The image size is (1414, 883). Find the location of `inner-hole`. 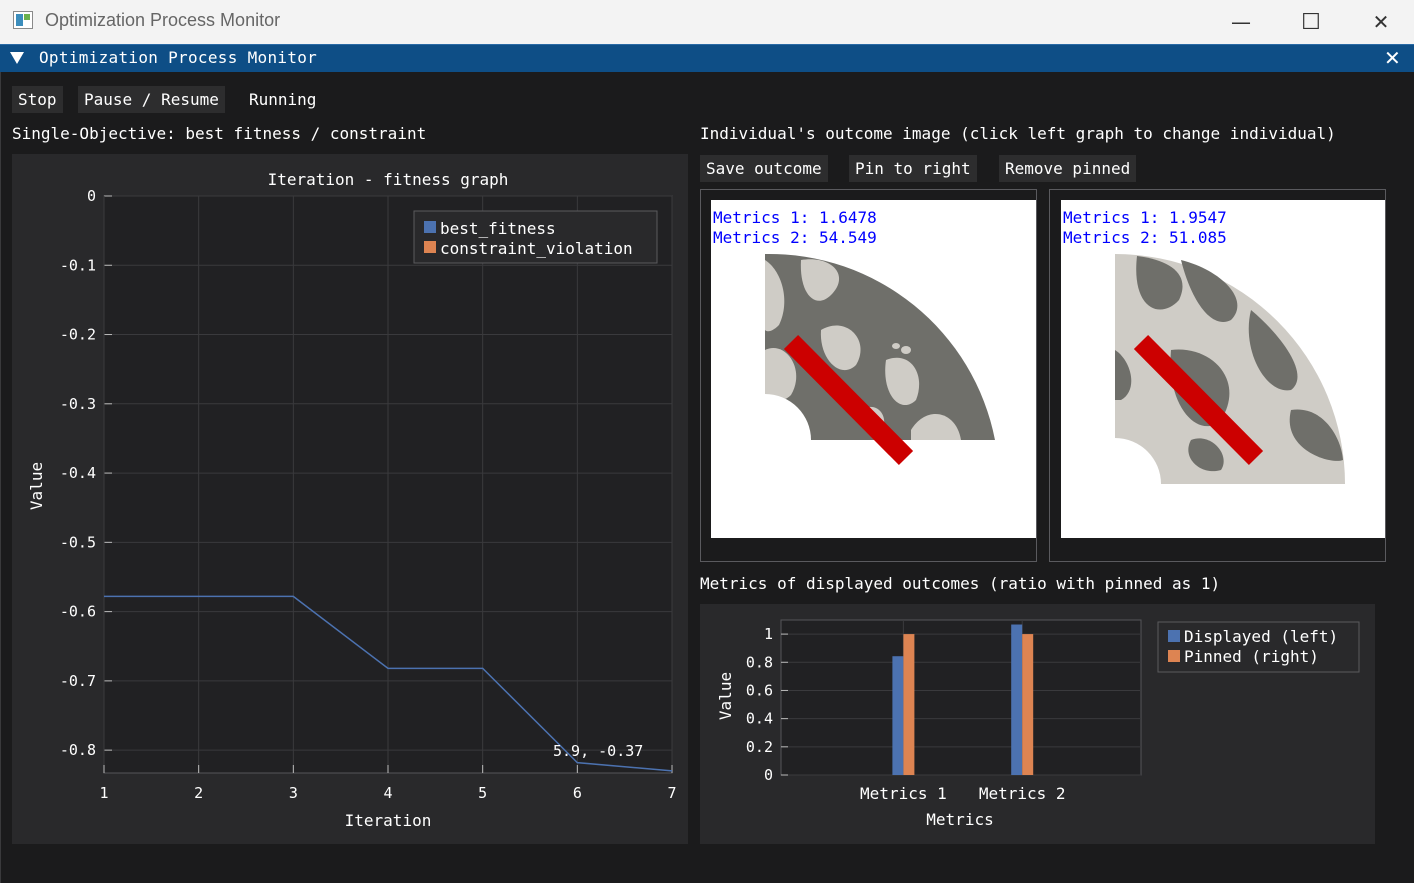

inner-hole is located at coordinates (765, 440).